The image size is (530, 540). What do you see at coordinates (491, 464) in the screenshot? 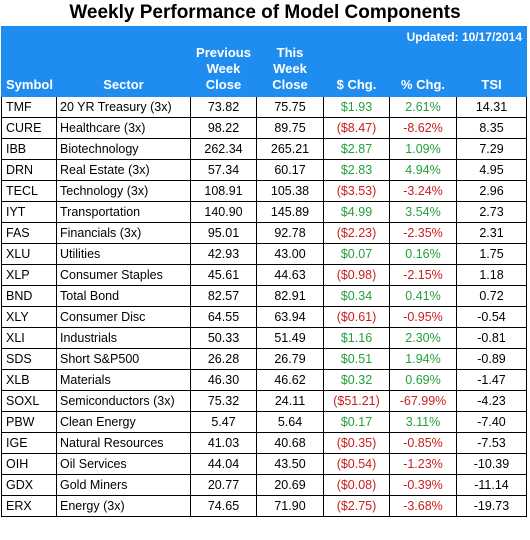
I see `cell-tsi: -10.39` at bounding box center [491, 464].